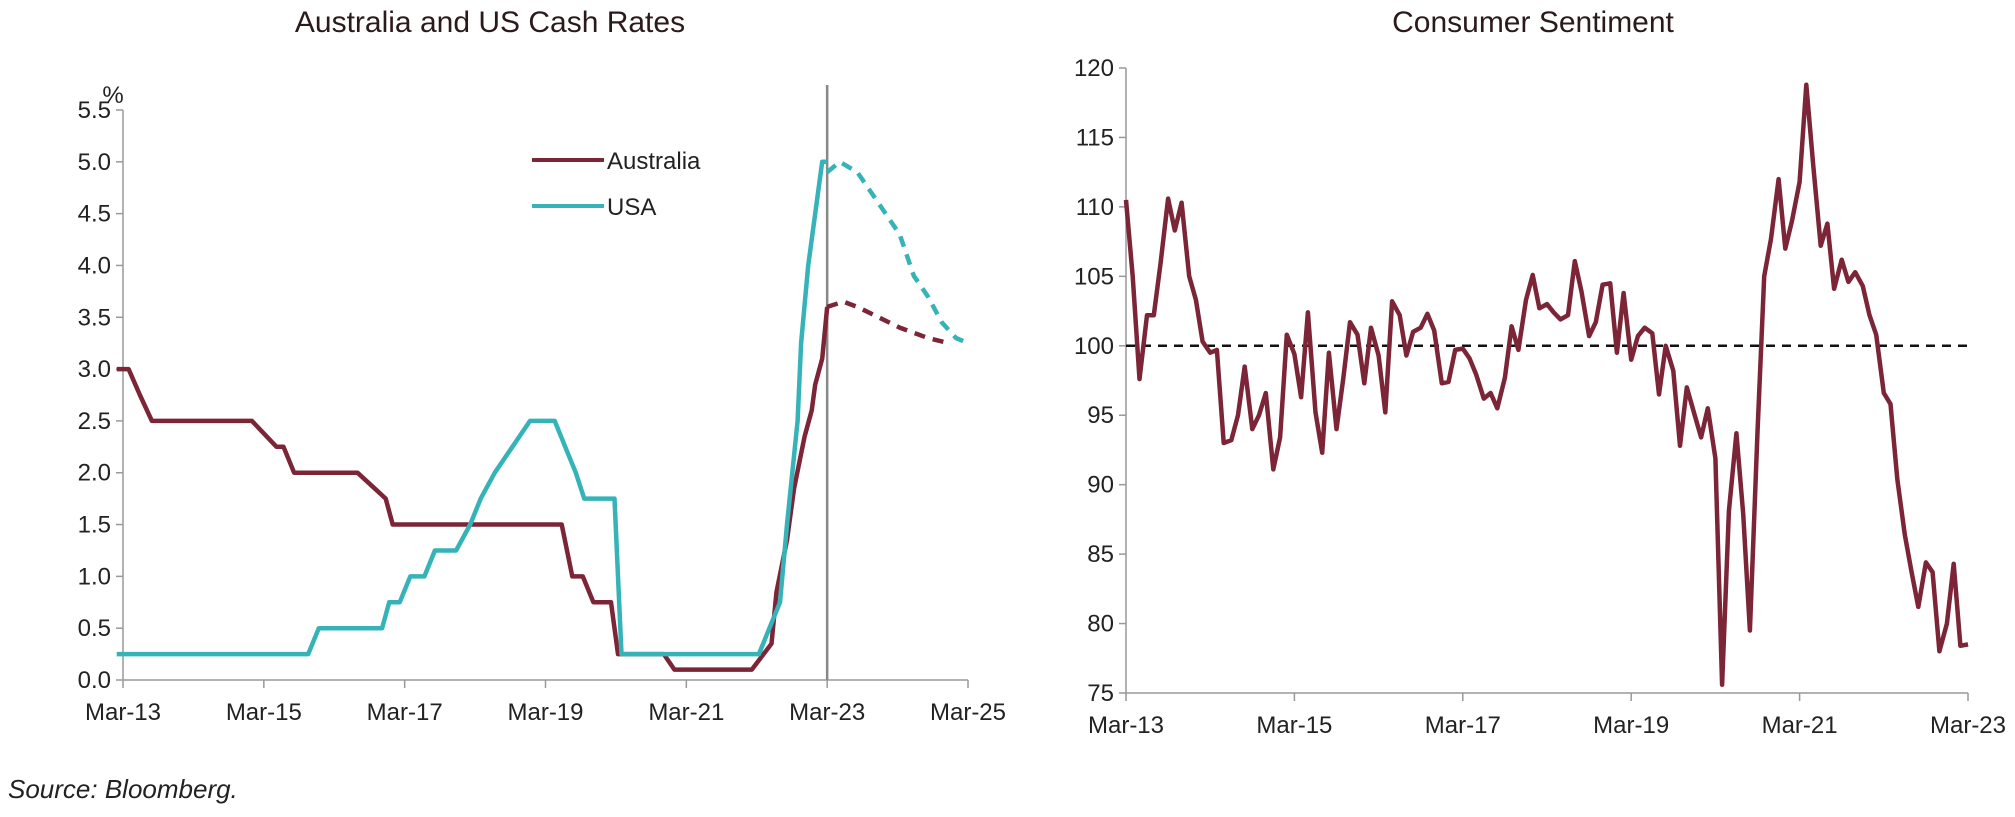  Describe the element at coordinates (1100, 693) in the screenshot. I see `y-tick-label: 75` at that location.